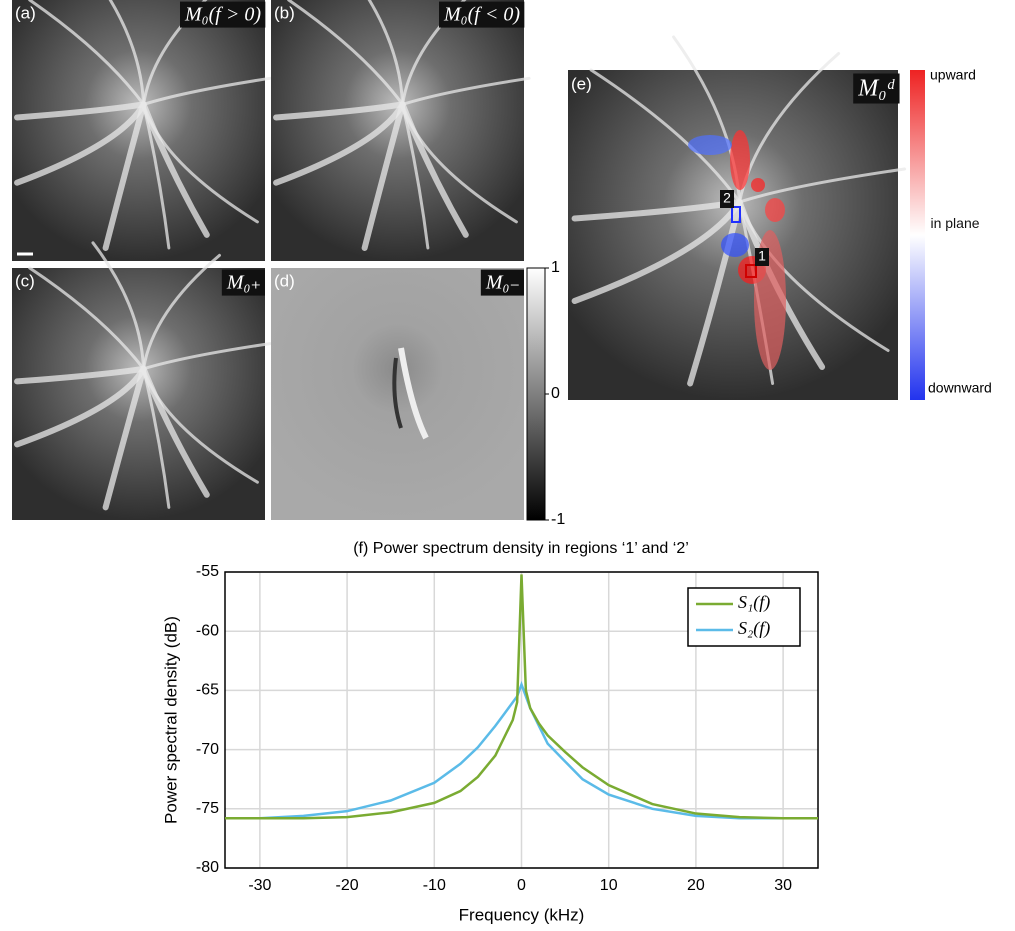 The height and width of the screenshot is (931, 1015). Describe the element at coordinates (696, 885) in the screenshot. I see `x-tick-label: 20` at that location.